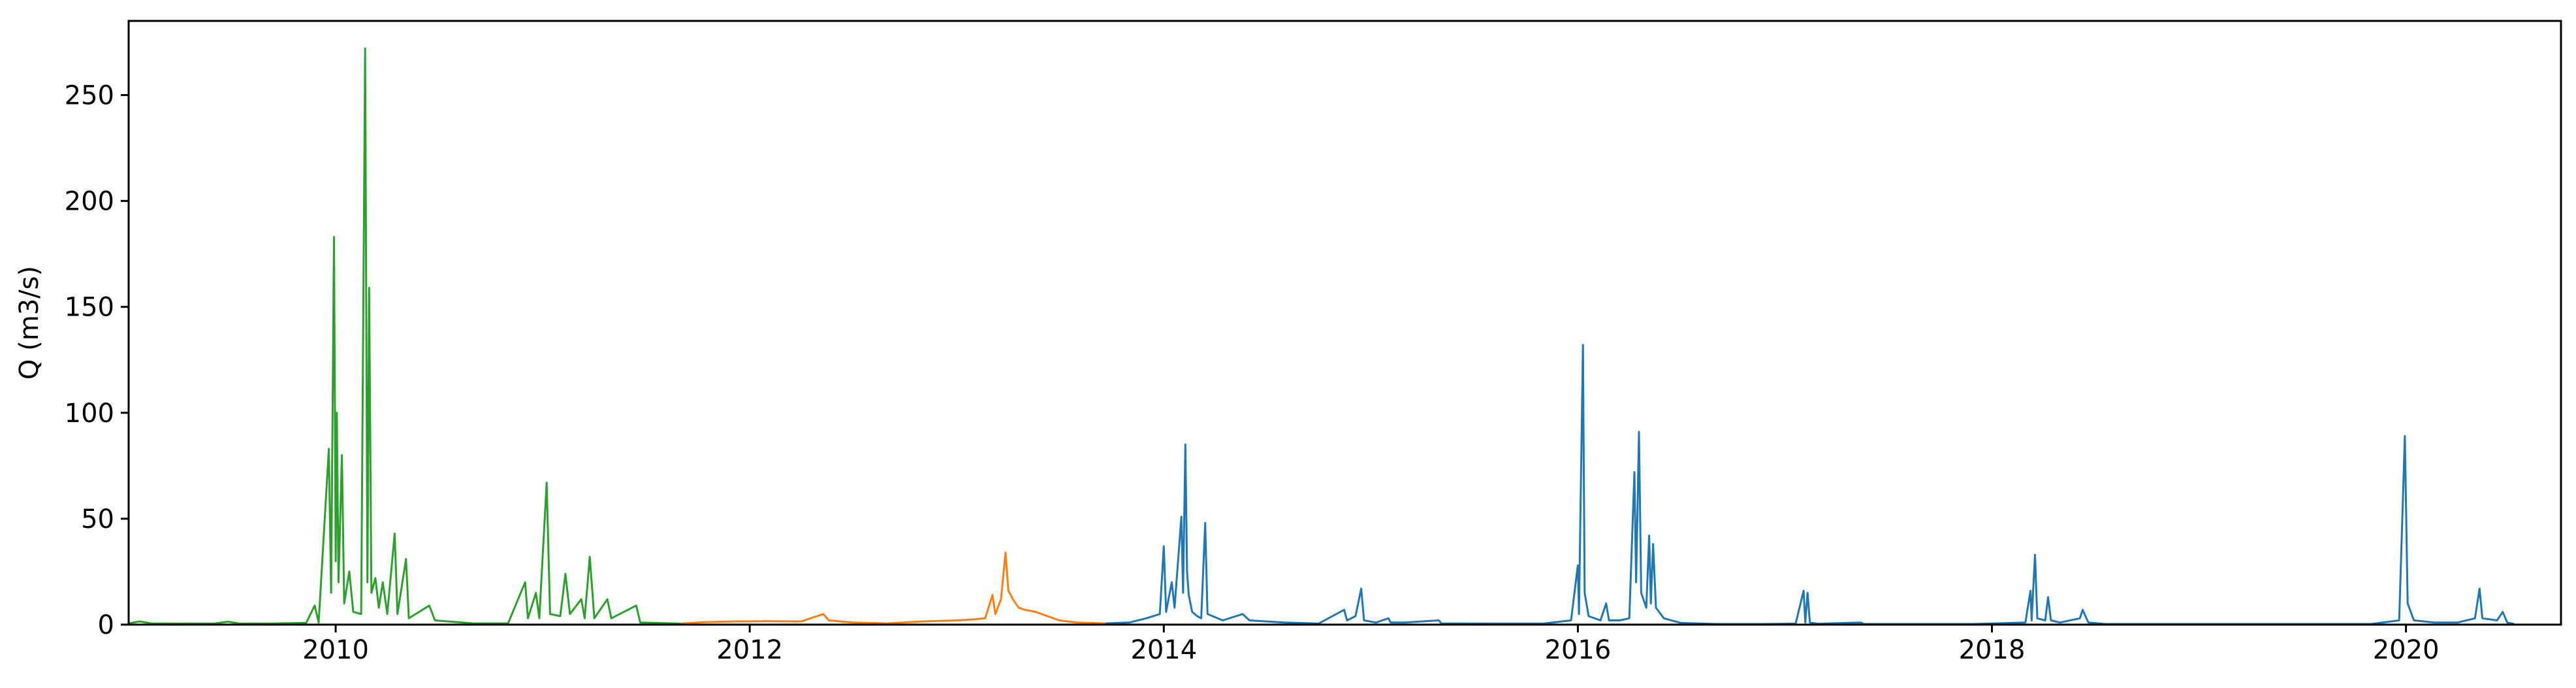 The height and width of the screenshot is (688, 2576). What do you see at coordinates (98, 519) in the screenshot?
I see `y-tick-label: 50` at bounding box center [98, 519].